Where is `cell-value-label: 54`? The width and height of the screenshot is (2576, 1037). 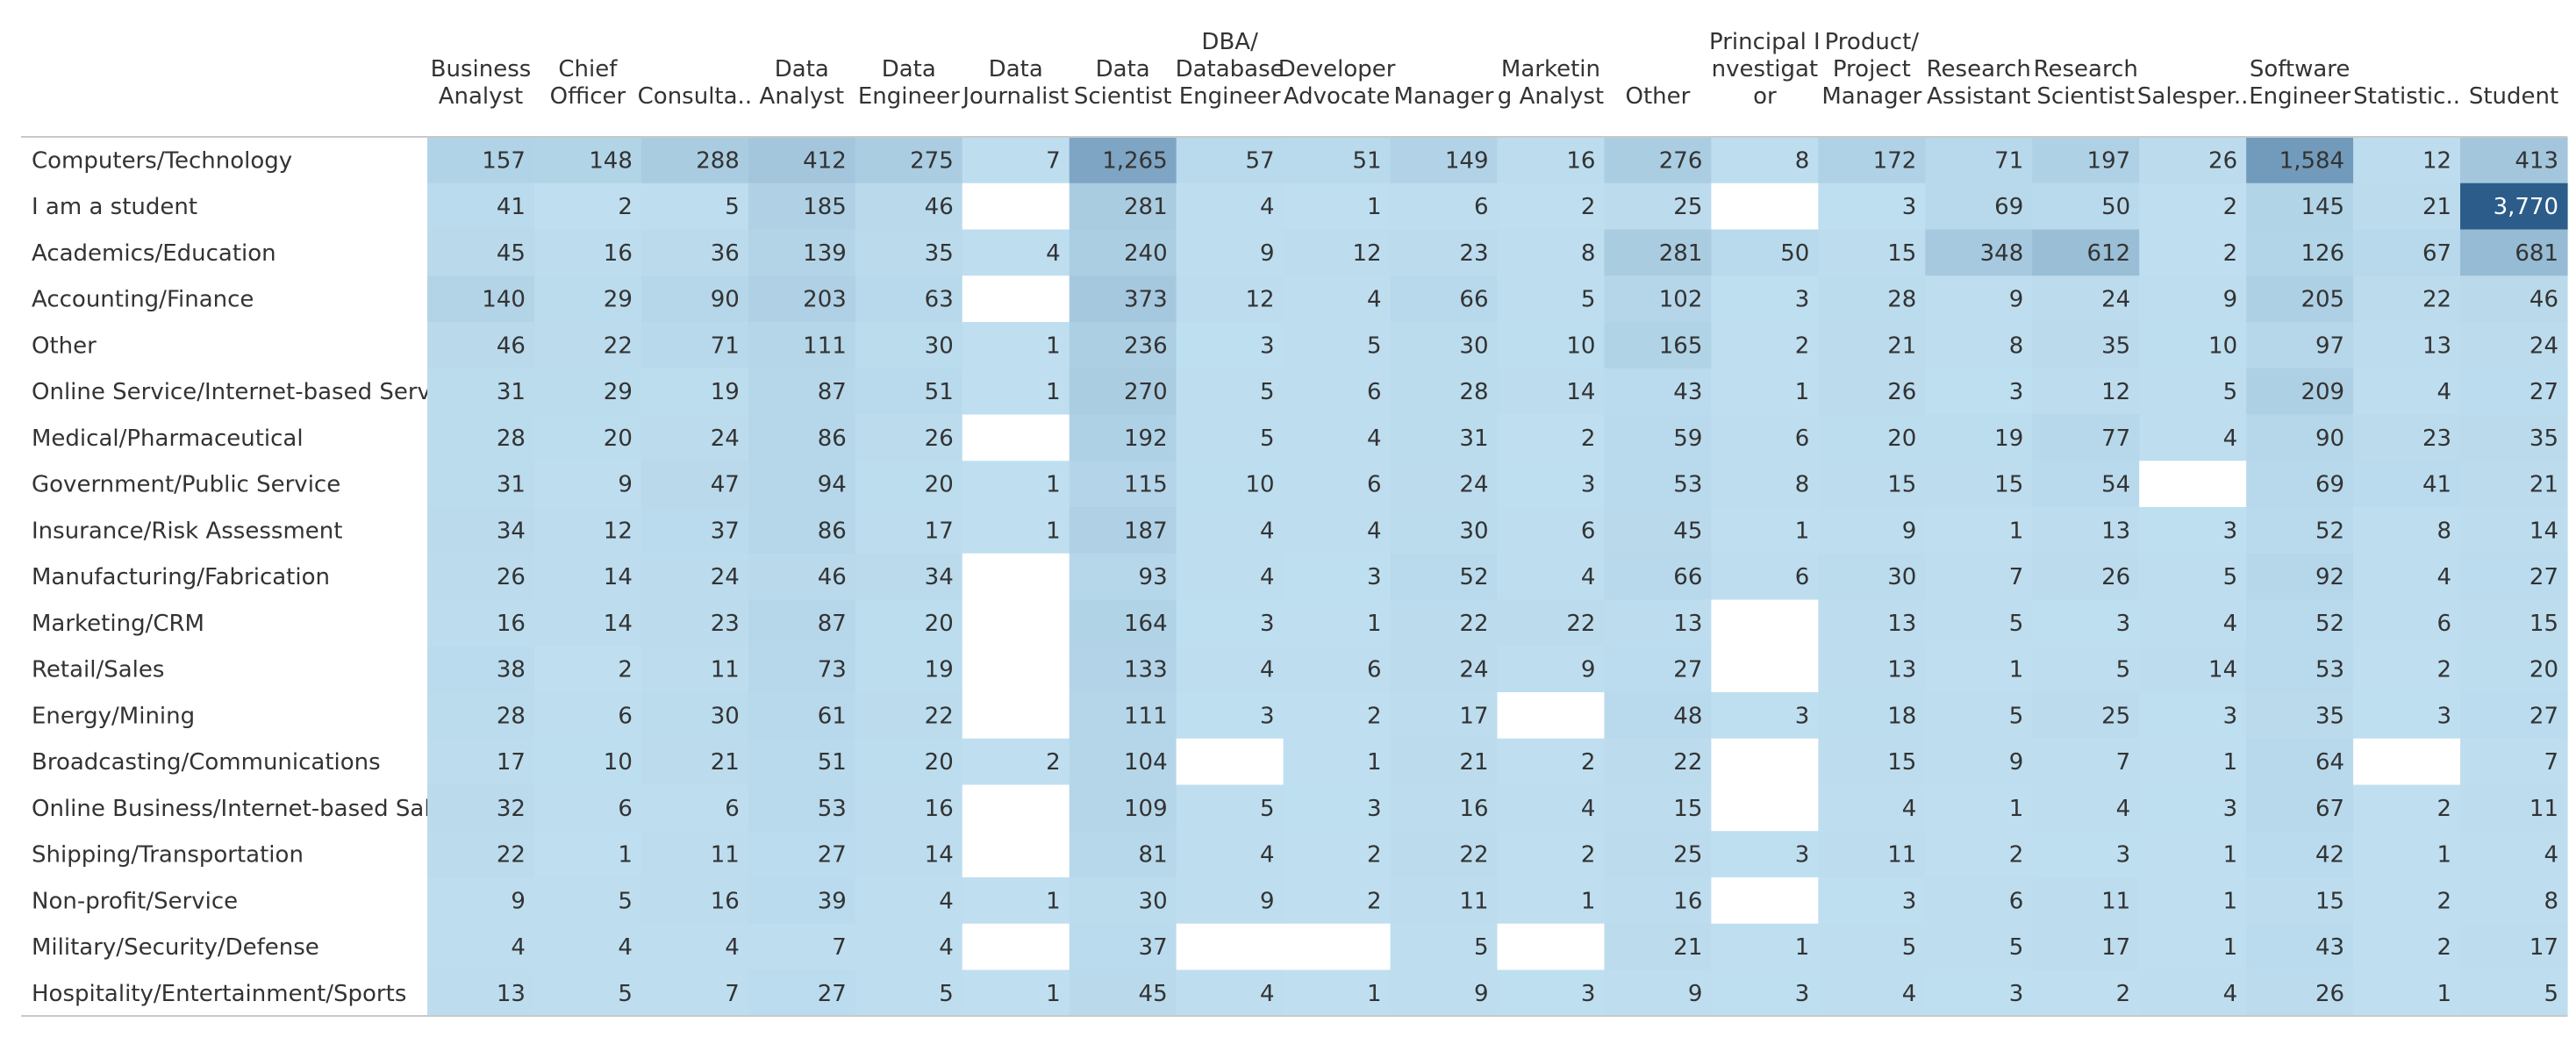
cell-value-label: 54 is located at coordinates (2115, 485).